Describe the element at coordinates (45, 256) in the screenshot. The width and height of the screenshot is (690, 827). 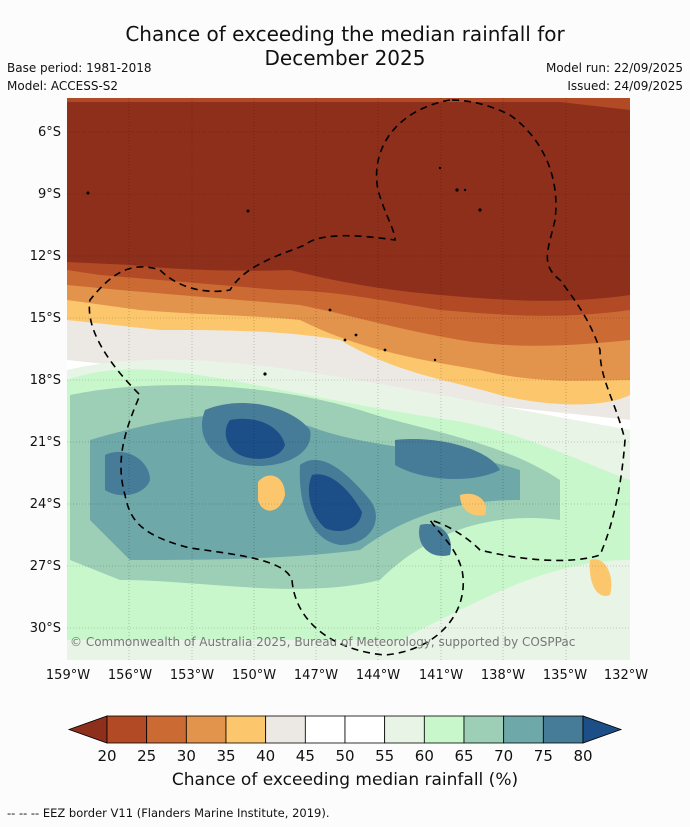
I see `lat-label: 12°S` at that location.